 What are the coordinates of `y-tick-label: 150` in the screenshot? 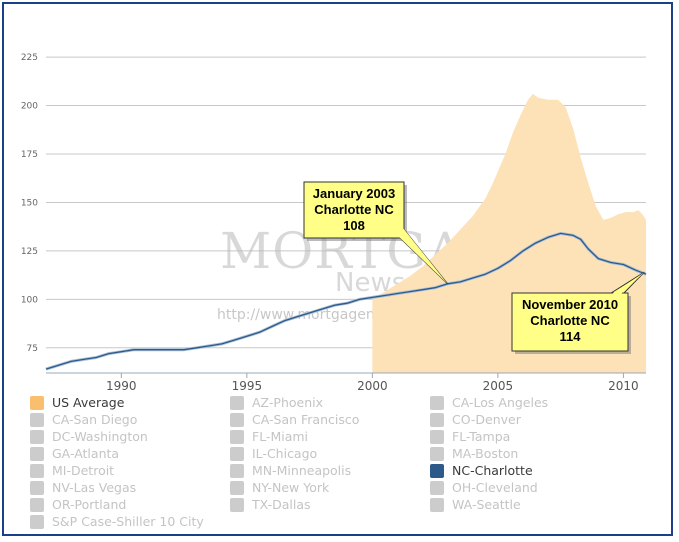 It's located at (29, 203).